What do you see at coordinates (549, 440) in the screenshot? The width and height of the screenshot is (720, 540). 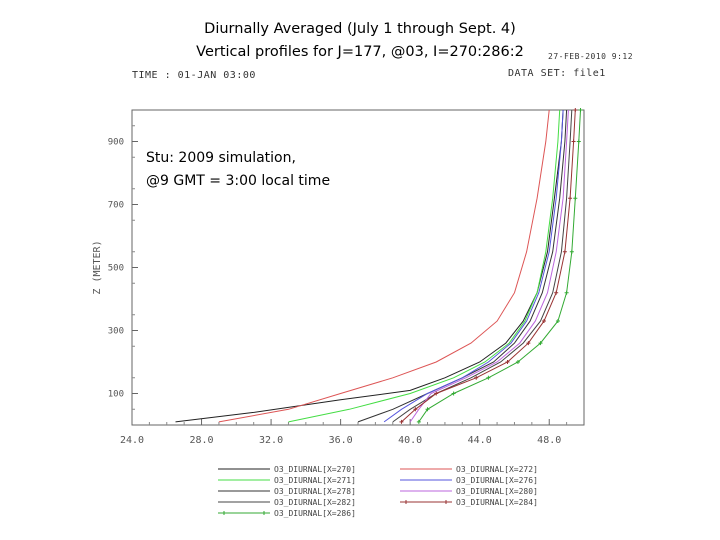 I see `x-tick-label: 48.0` at bounding box center [549, 440].